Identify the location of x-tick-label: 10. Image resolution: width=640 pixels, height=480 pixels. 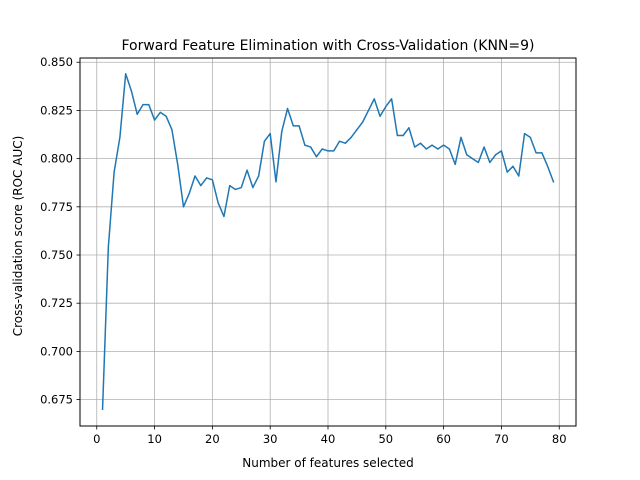
(154, 439).